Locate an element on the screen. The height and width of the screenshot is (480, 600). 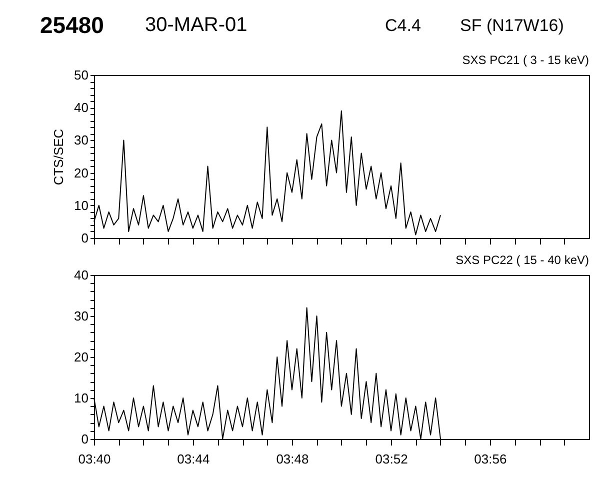
y-axis-title: CTS/SEC is located at coordinates (58, 157).